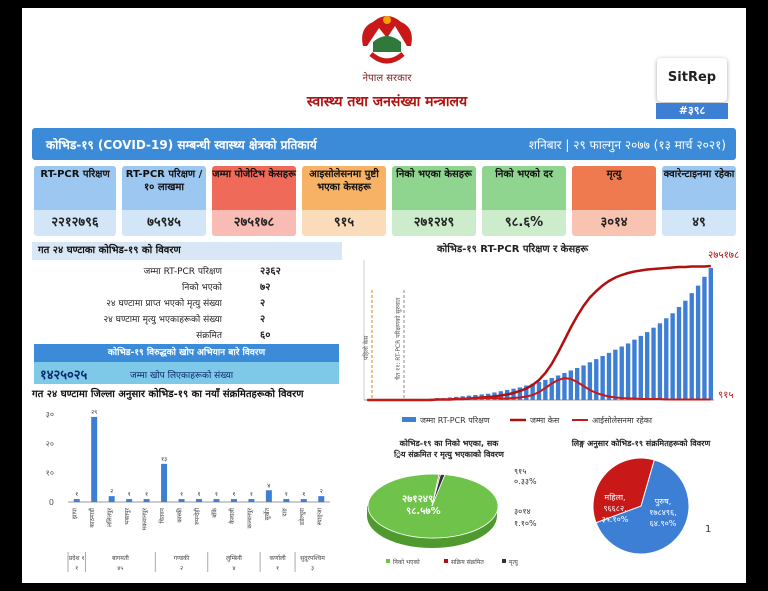  I want to click on vaccine-label: जम्मा खोप लिएकाहरूको संख्या, so click(182, 376).